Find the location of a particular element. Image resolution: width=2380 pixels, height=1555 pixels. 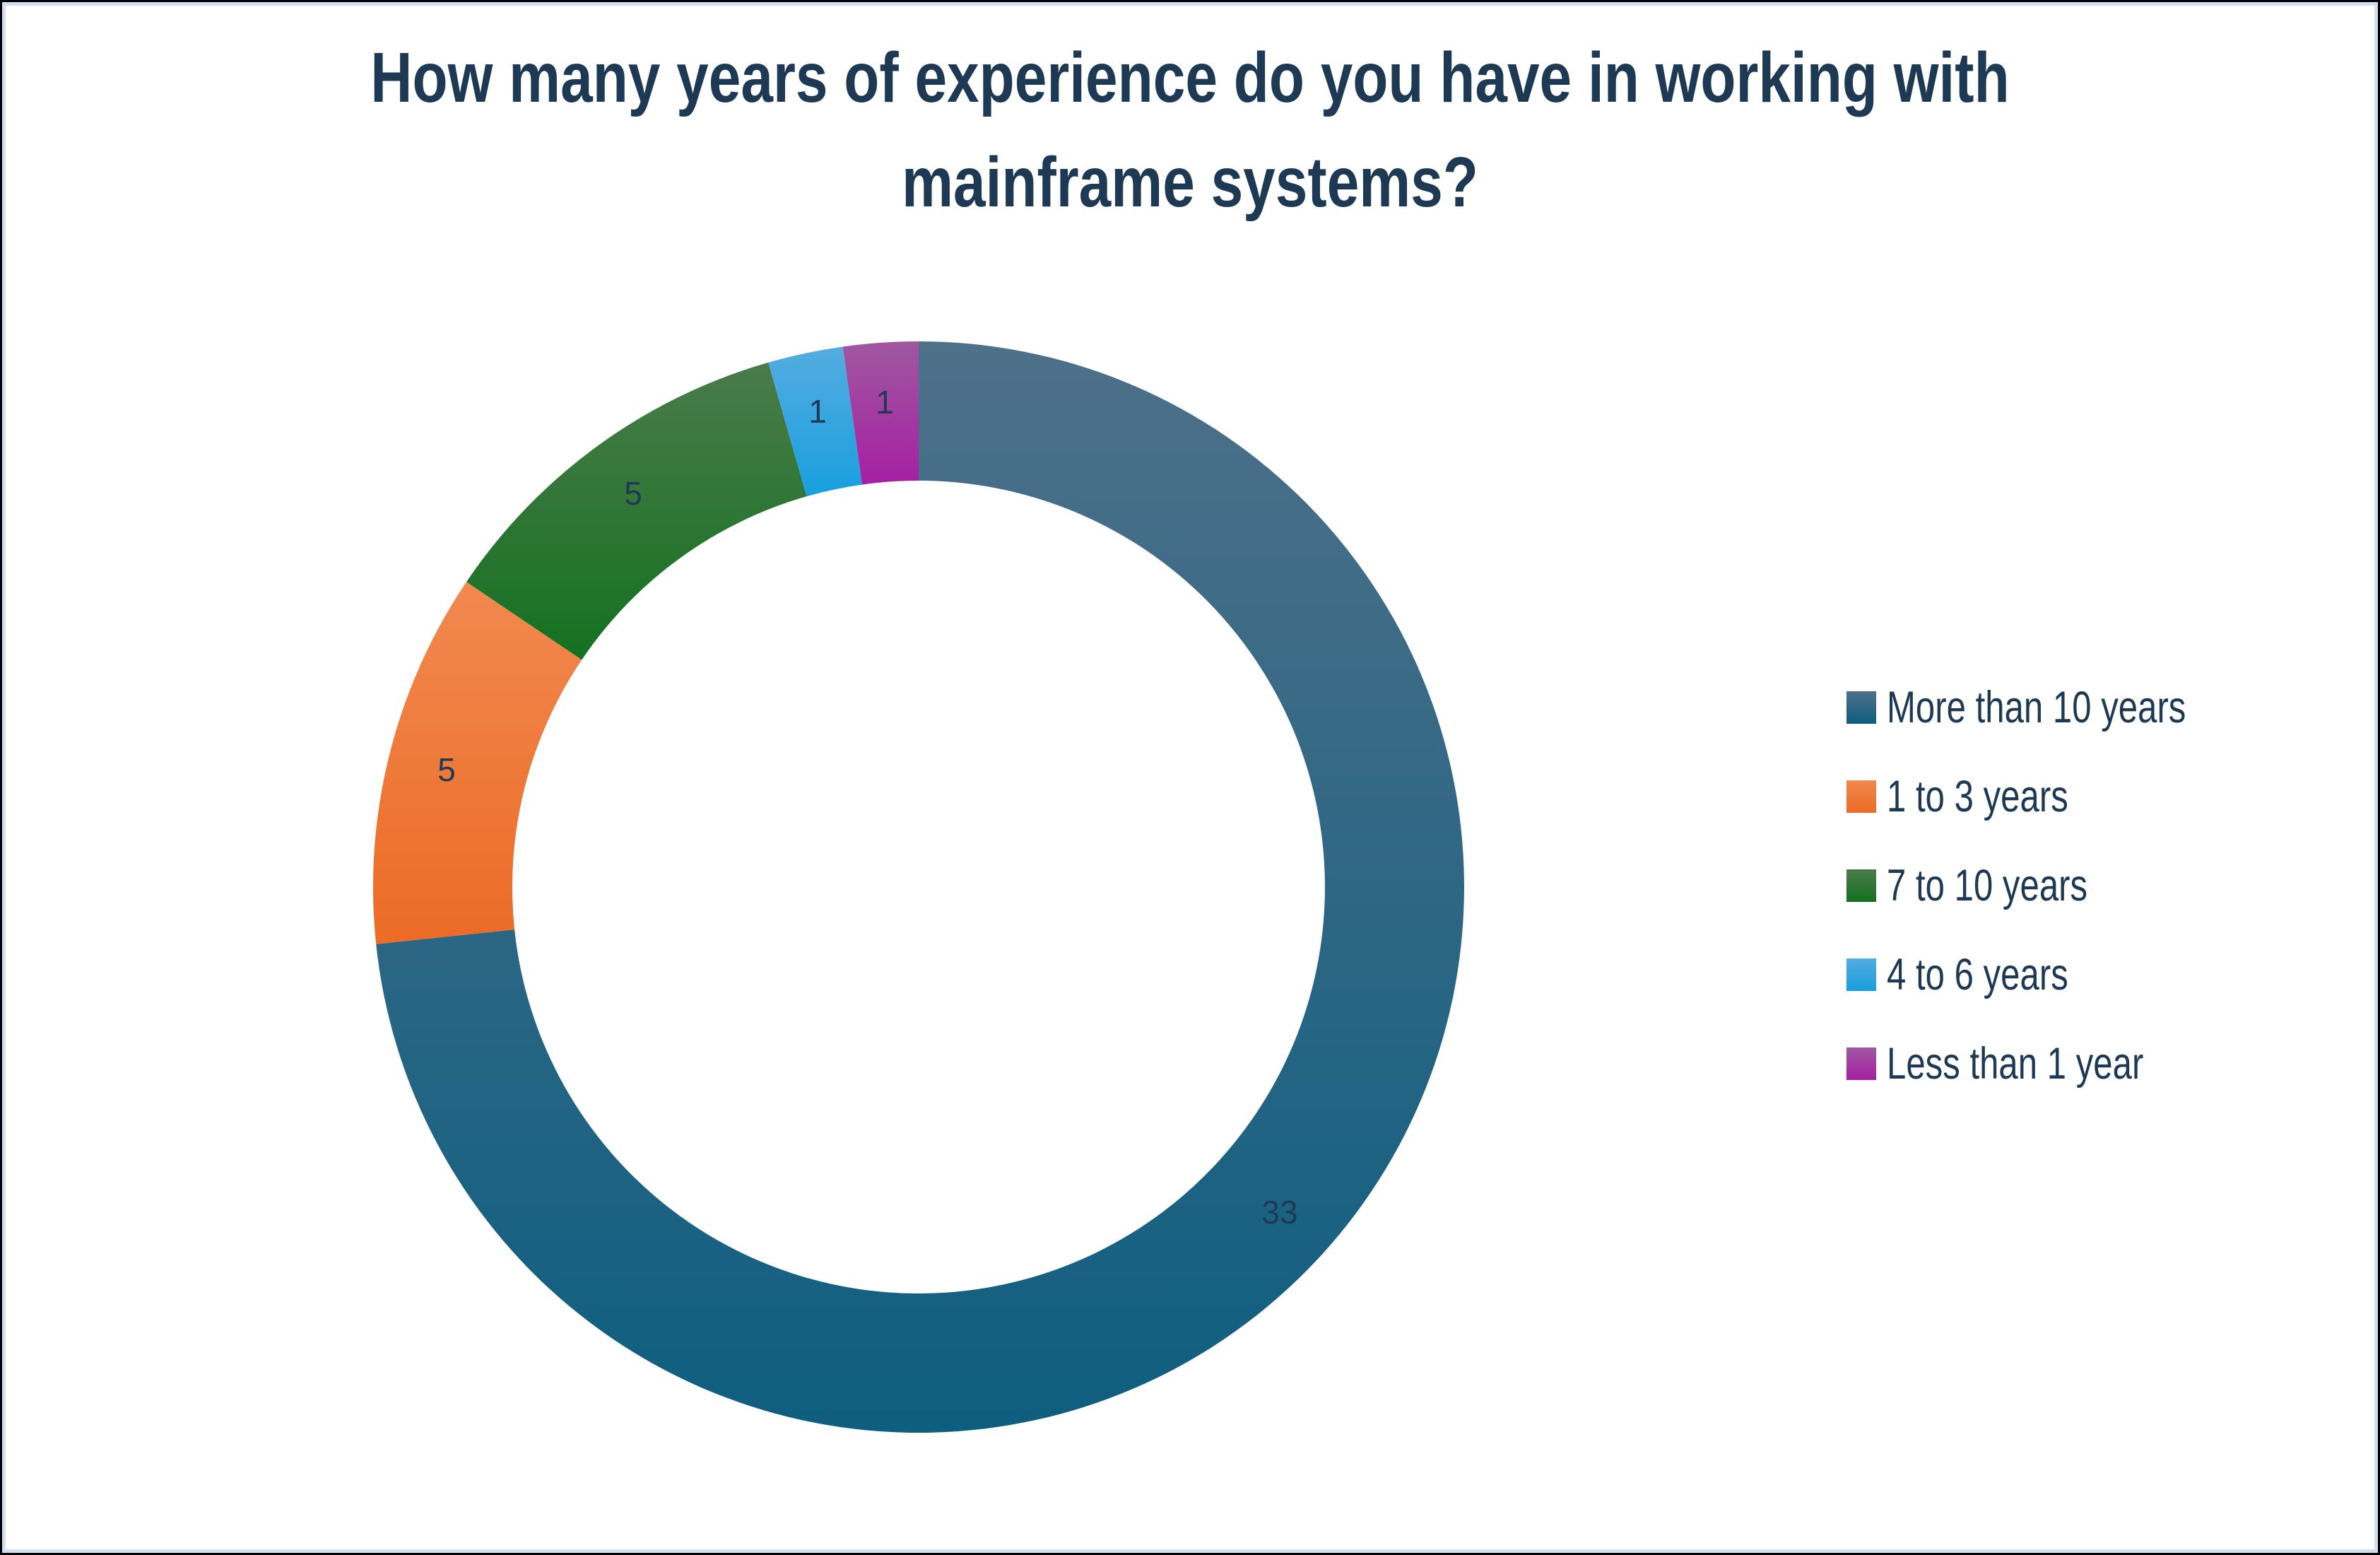

legend-item-label: Less than 1 year is located at coordinates (2015, 1063).